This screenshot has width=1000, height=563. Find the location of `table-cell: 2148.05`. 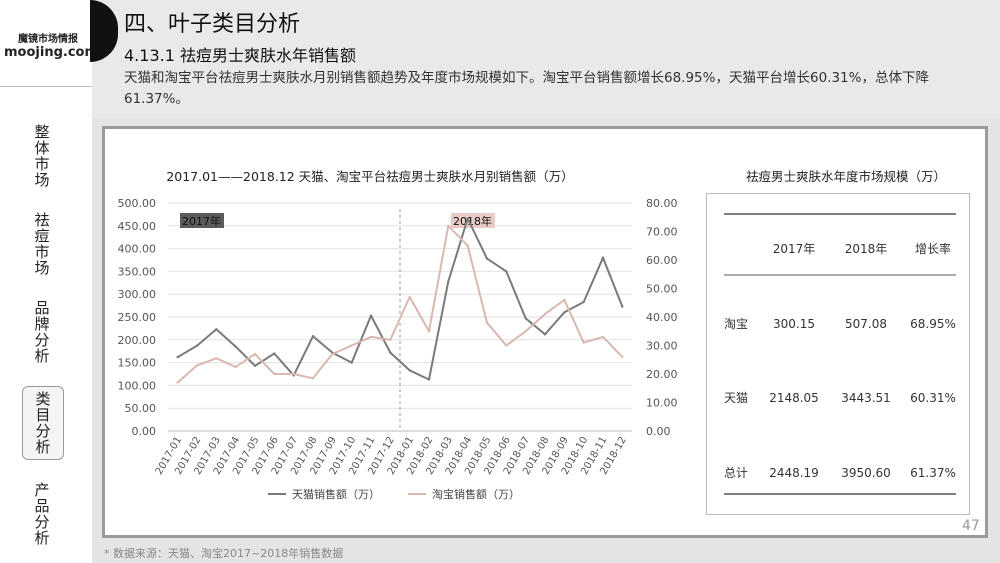

table-cell: 2148.05 is located at coordinates (794, 398).